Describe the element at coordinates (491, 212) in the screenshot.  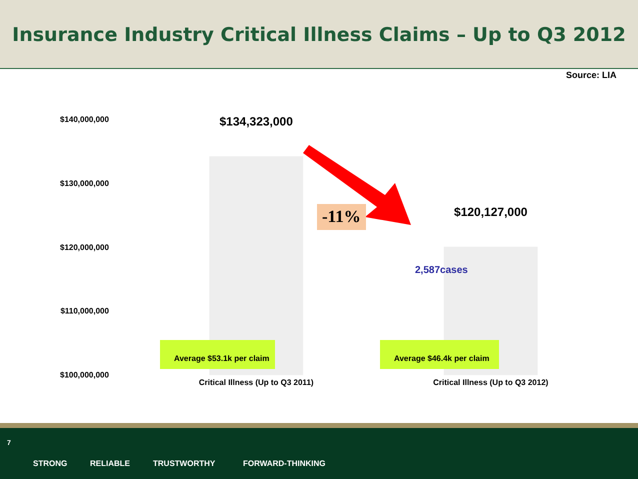
I see `data-label: $120,127,000` at that location.